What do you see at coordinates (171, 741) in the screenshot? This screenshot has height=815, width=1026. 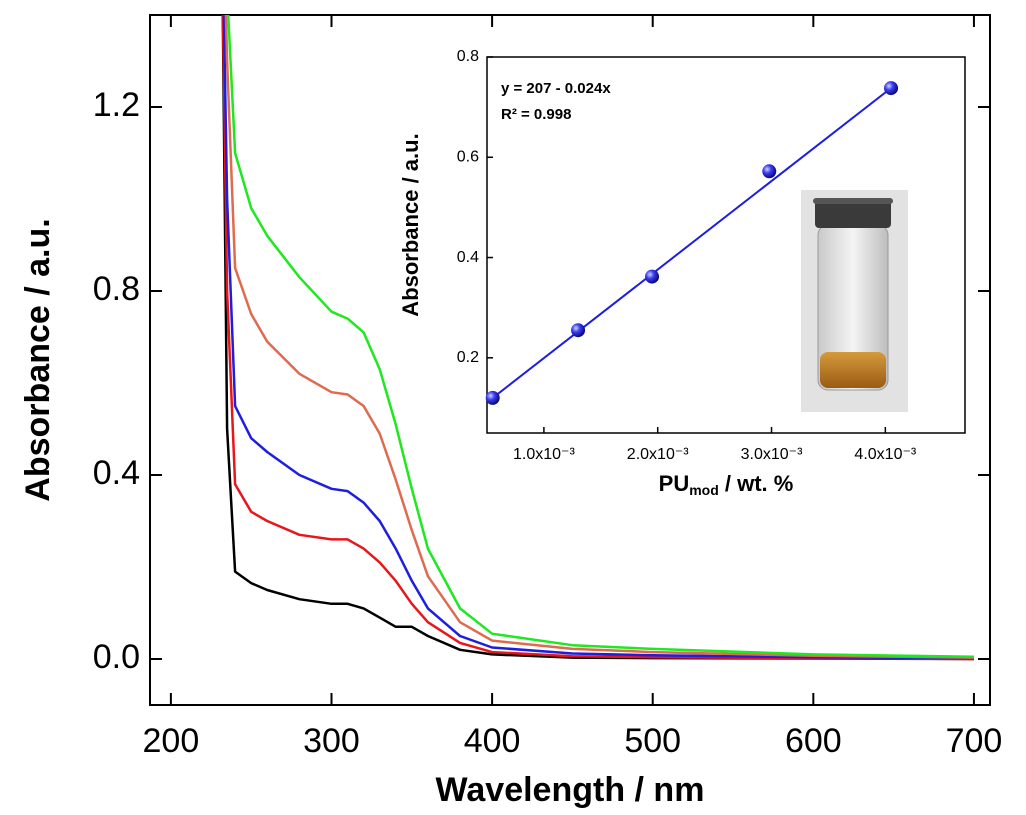 I see `x-tick-label: 200` at bounding box center [171, 741].